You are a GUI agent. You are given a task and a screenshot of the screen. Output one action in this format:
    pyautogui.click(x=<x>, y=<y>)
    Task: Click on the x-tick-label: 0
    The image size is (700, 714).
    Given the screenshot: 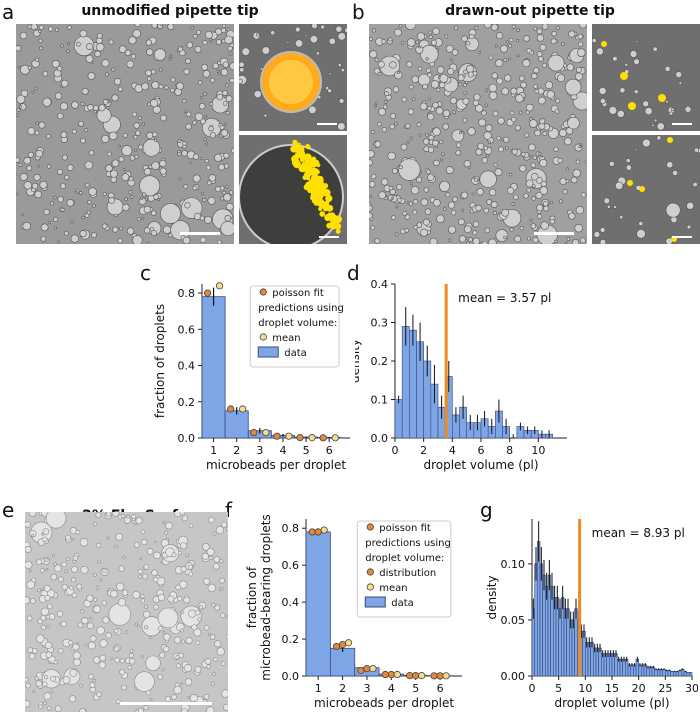 What is the action you would take?
    pyautogui.click(x=395, y=450)
    